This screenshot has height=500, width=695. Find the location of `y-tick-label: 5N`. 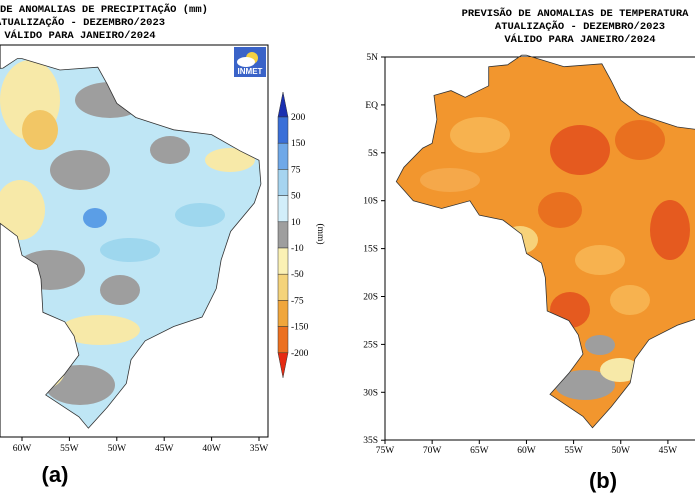

y-tick-label: 5N is located at coordinates (372, 58).